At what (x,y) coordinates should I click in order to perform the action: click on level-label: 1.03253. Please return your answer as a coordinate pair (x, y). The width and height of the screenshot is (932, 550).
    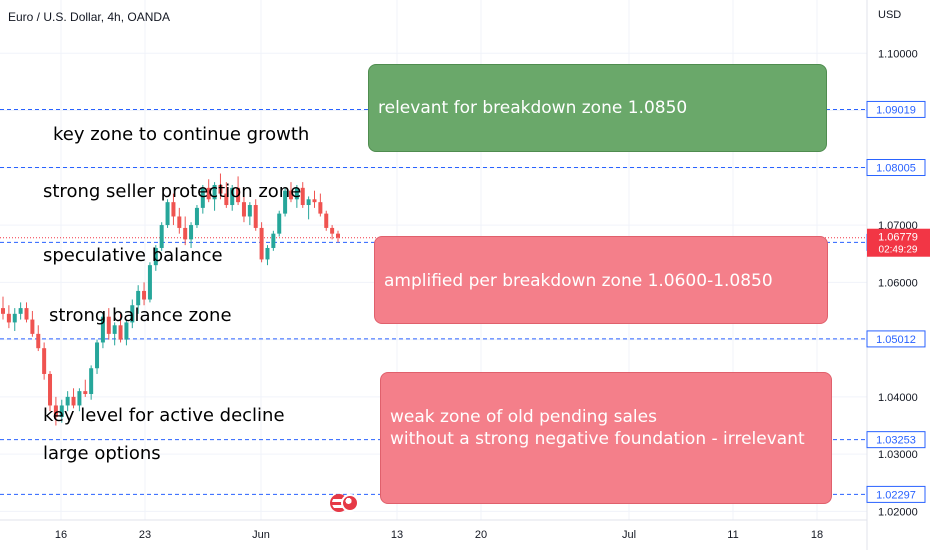
    Looking at the image, I should click on (896, 441).